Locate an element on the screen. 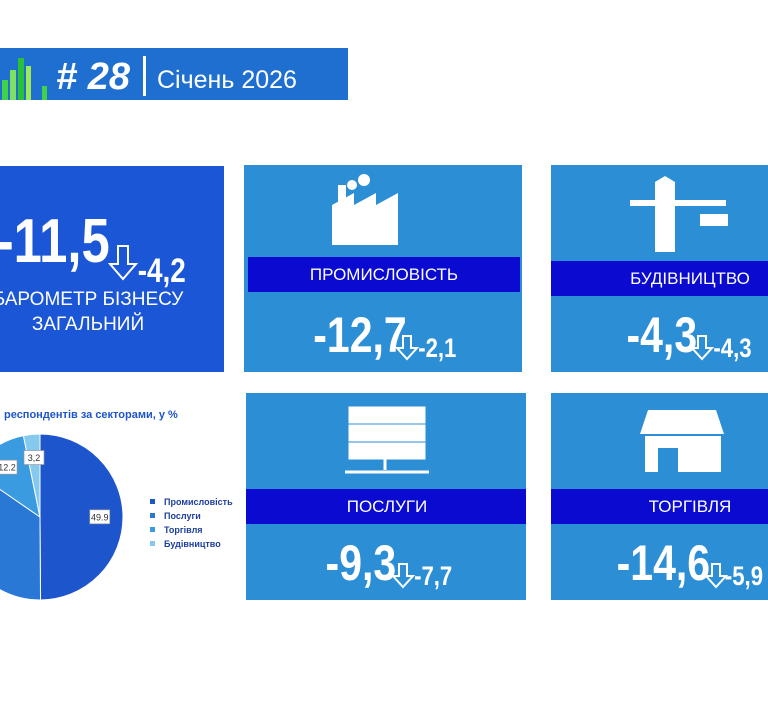 Image resolution: width=768 pixels, height=720 pixels. tile-services: ПОСЛУГИ -9,3 -7,7 is located at coordinates (386, 496).